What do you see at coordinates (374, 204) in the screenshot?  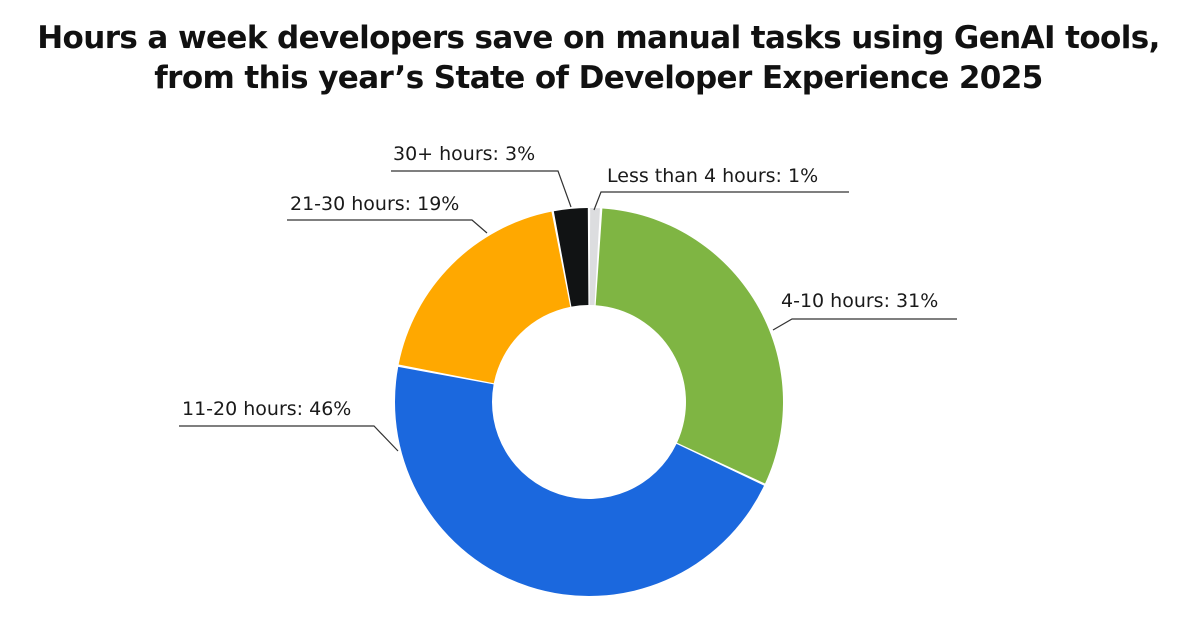 I see `slice-label-4: 21-30 hours: 19%` at bounding box center [374, 204].